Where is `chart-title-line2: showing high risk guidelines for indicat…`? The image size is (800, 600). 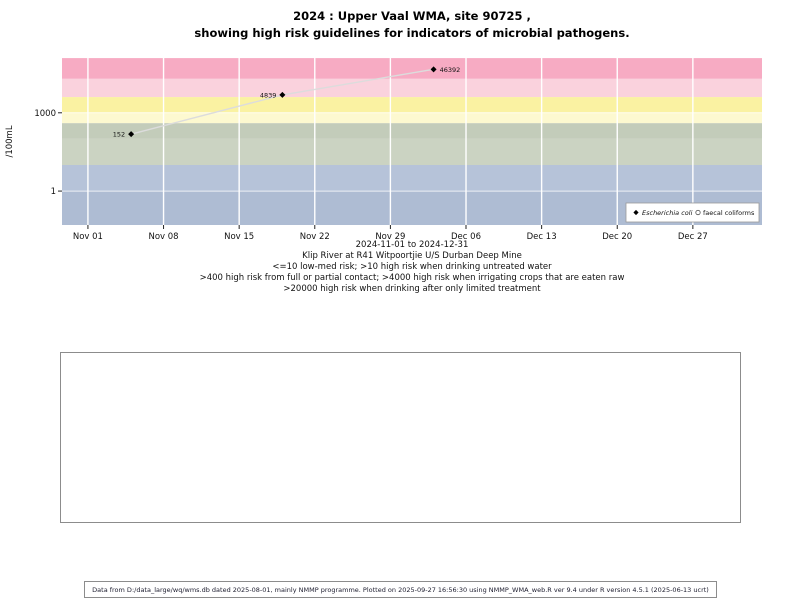
chart-title-line2: showing high risk guidelines for indicat… is located at coordinates (412, 33).